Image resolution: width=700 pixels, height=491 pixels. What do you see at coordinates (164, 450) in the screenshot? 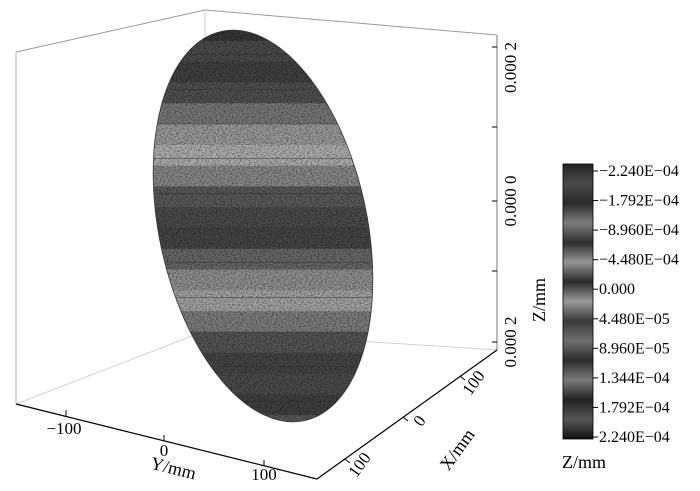
I see `y-tick-label-0: 0` at bounding box center [164, 450].